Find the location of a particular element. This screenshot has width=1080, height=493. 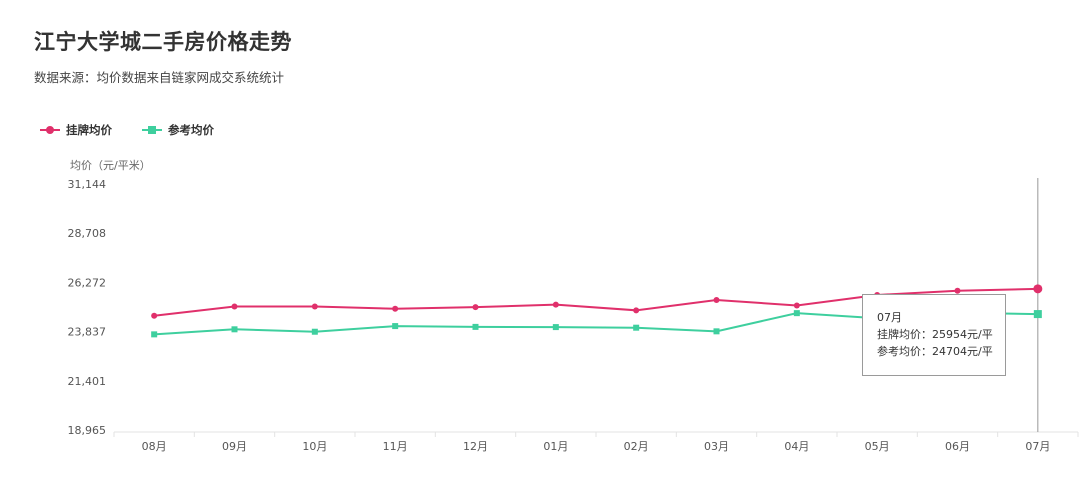

legend-item-listing: 挂牌均价 is located at coordinates (76, 130).